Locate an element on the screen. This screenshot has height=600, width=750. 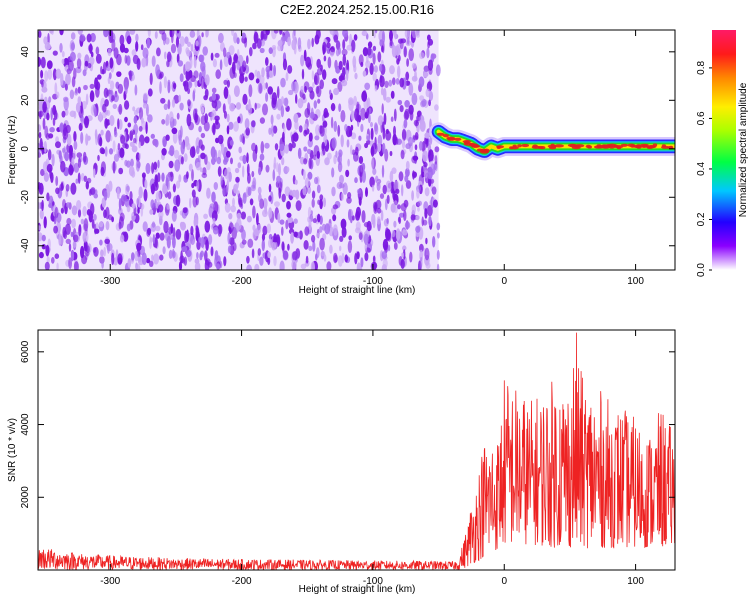
snr-x-label: Height of straight line (km) is located at coordinates (357, 589).